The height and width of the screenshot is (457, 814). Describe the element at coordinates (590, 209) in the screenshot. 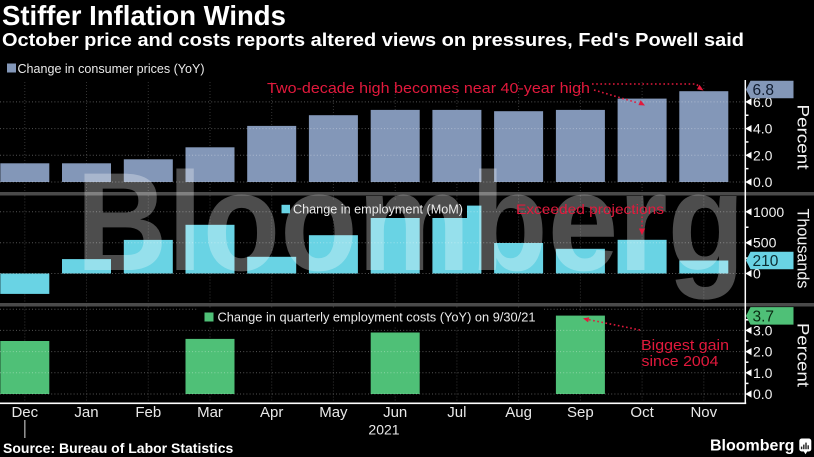

I see `svg-text: Exceeded projections` at that location.